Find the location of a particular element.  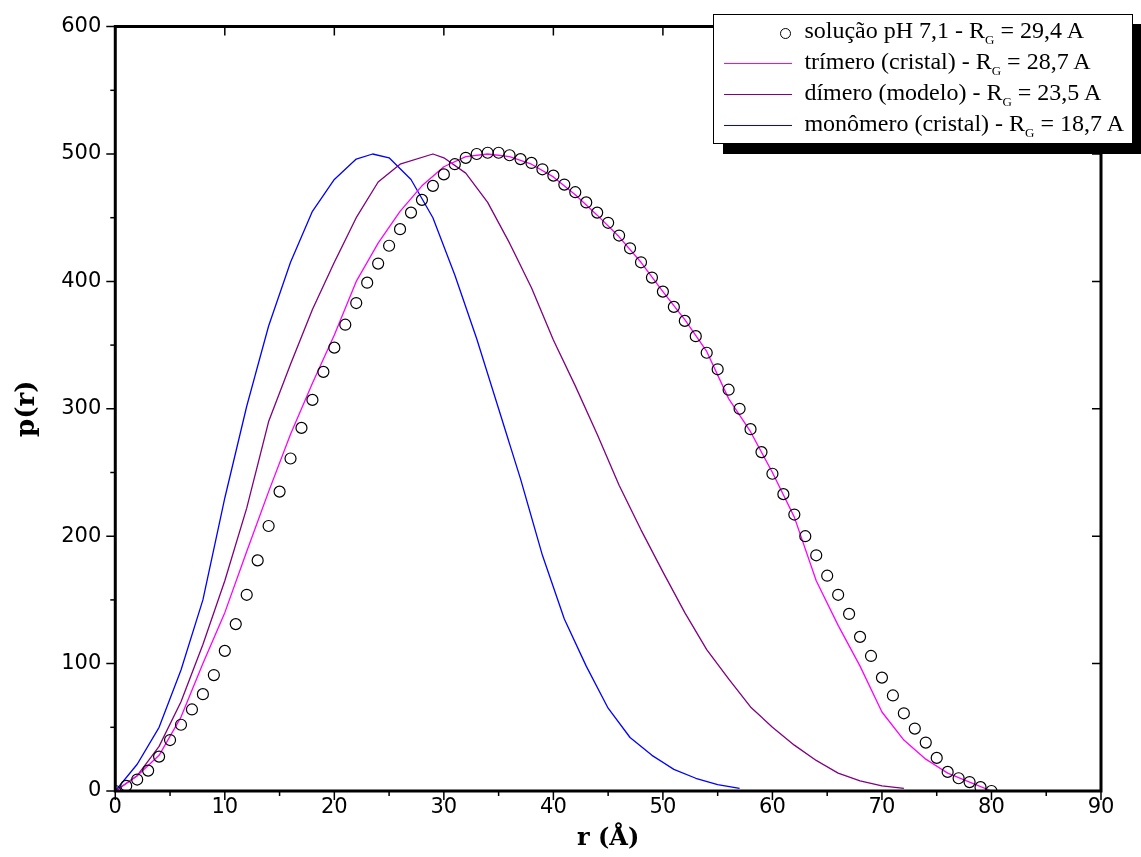

y-tick-label: 200 is located at coordinates (81, 534).